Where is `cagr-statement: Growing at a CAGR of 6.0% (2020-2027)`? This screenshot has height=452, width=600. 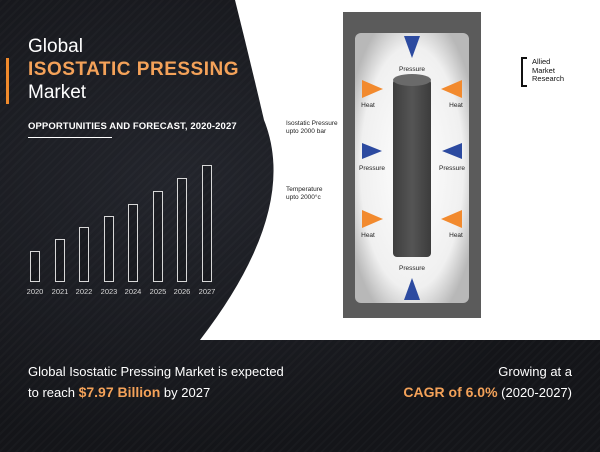 cagr-statement: Growing at a CAGR of 6.0% (2020-2027) is located at coordinates (487, 382).